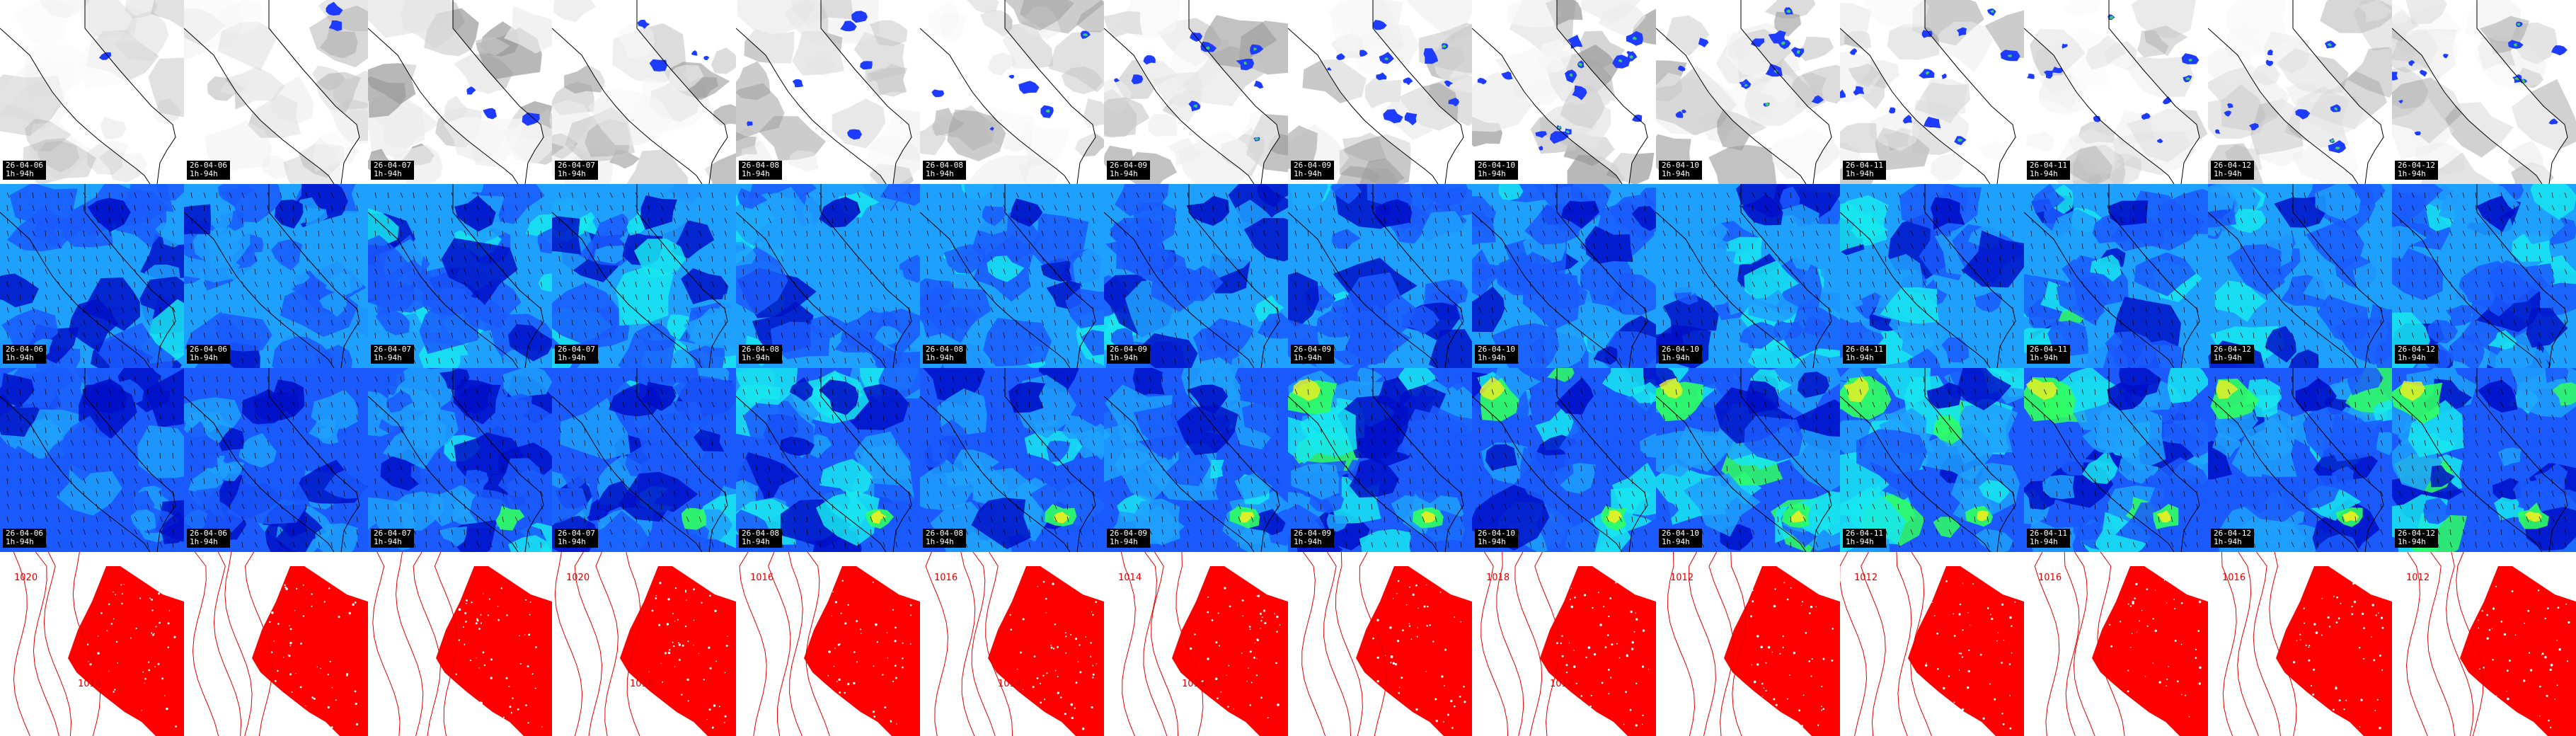  I want to click on pressure-map-image: 1014 1016, so click(1196, 644).